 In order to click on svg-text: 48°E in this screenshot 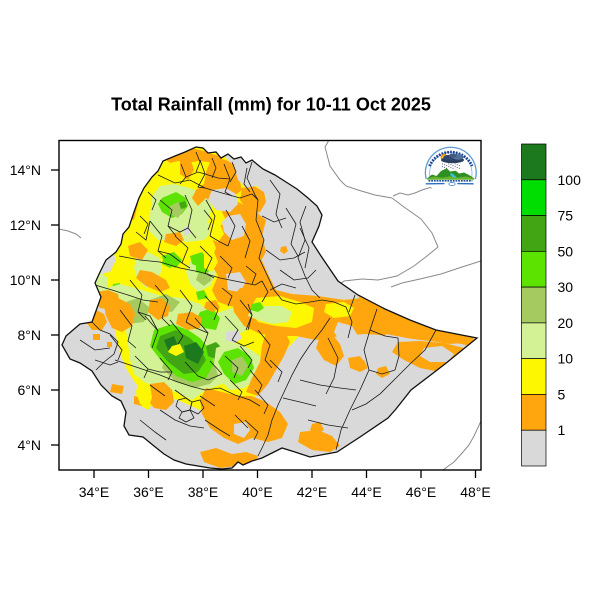, I will do `click(475, 492)`.